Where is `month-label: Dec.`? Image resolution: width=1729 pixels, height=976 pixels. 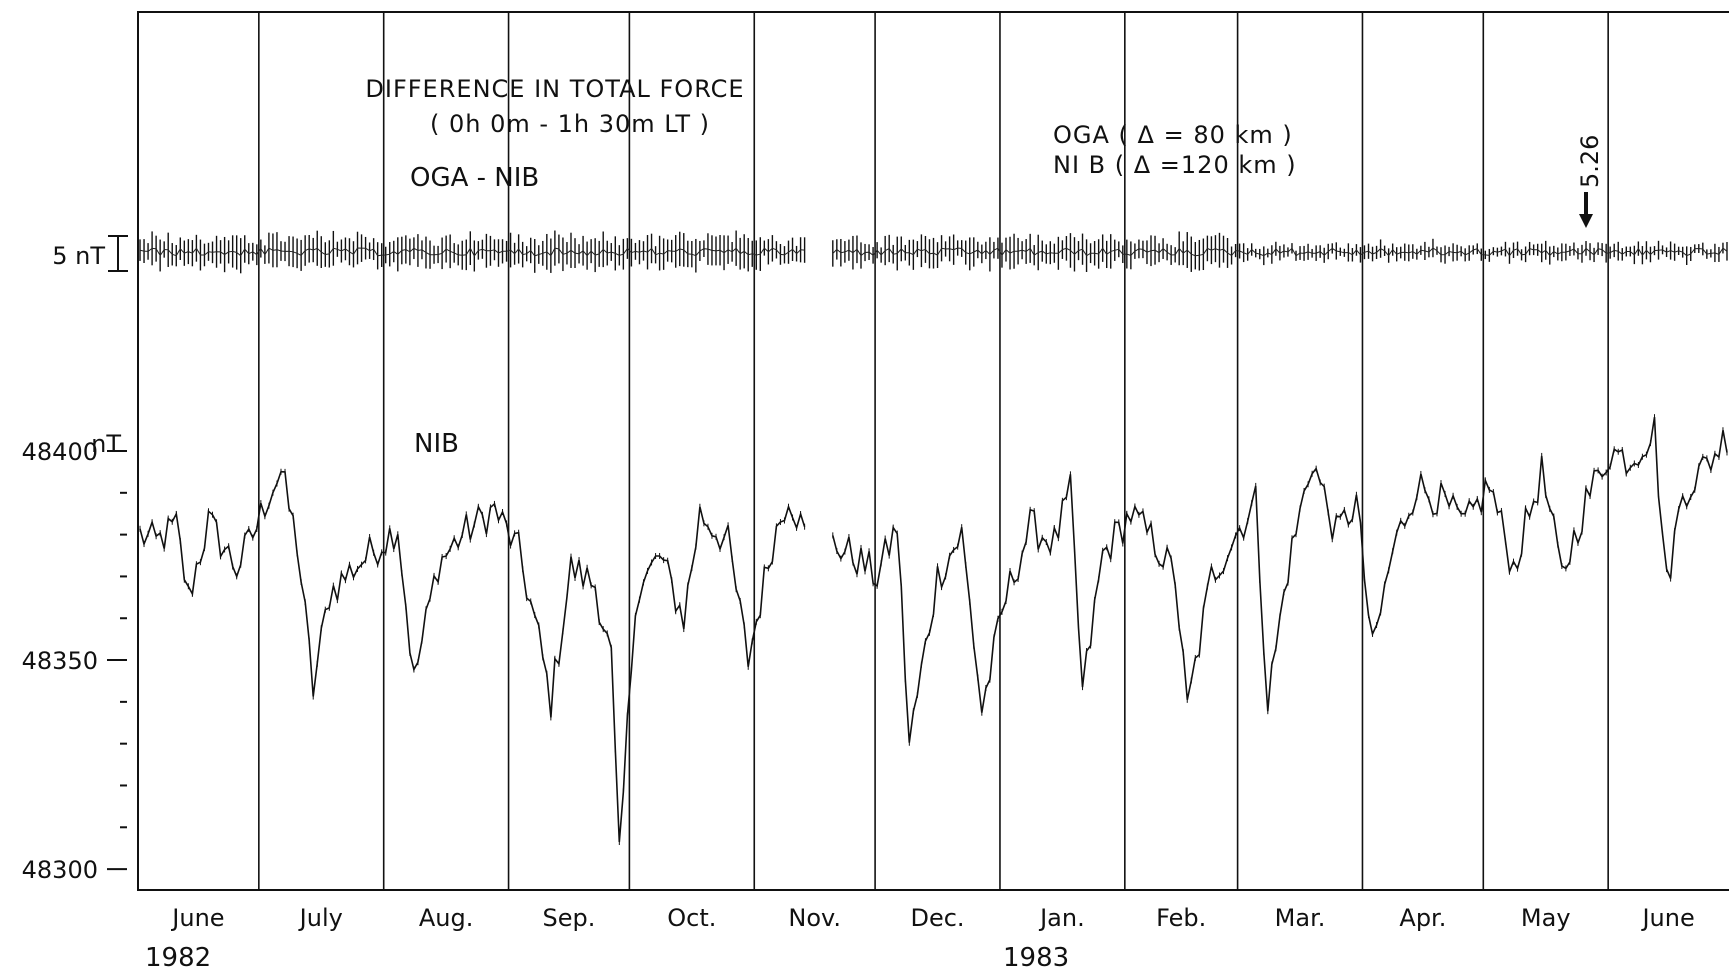 month-label: Dec. is located at coordinates (937, 918).